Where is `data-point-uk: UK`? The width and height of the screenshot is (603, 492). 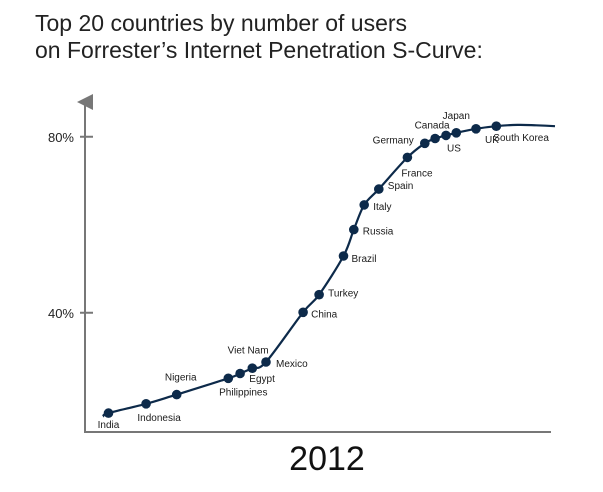 data-point-uk: UK is located at coordinates (485, 135).